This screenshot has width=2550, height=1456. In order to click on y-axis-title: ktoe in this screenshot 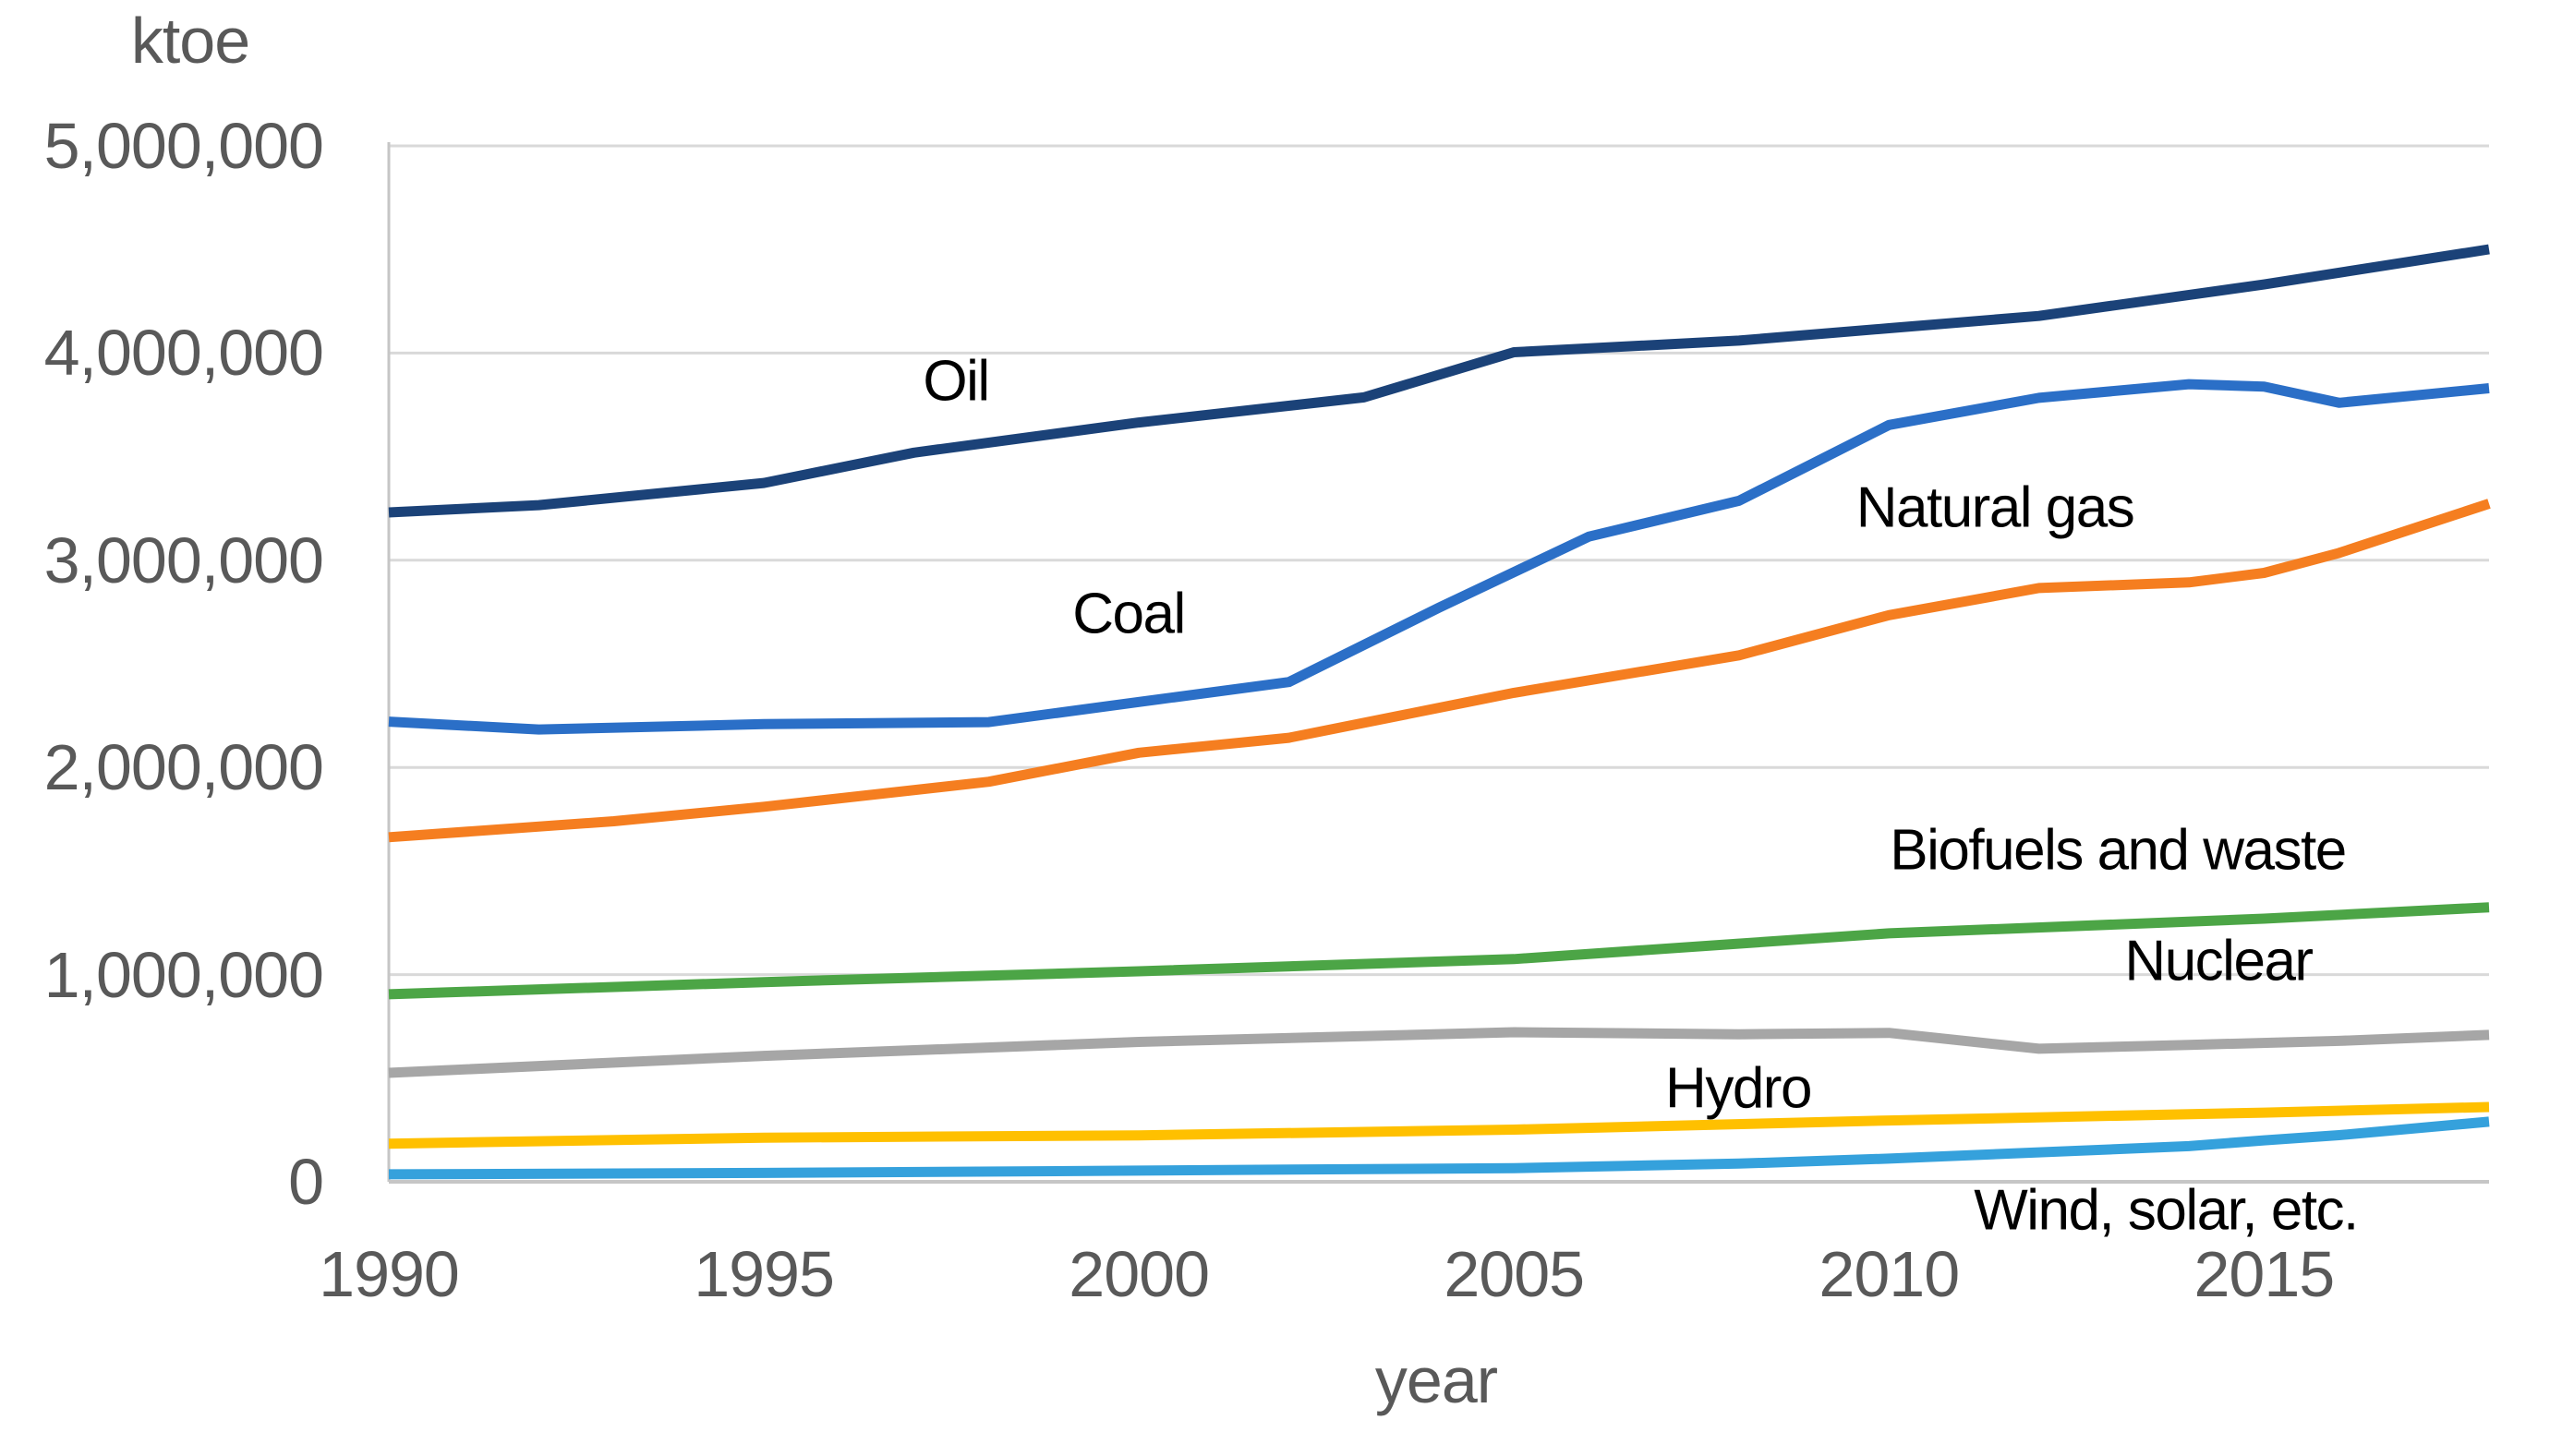, I will do `click(190, 41)`.